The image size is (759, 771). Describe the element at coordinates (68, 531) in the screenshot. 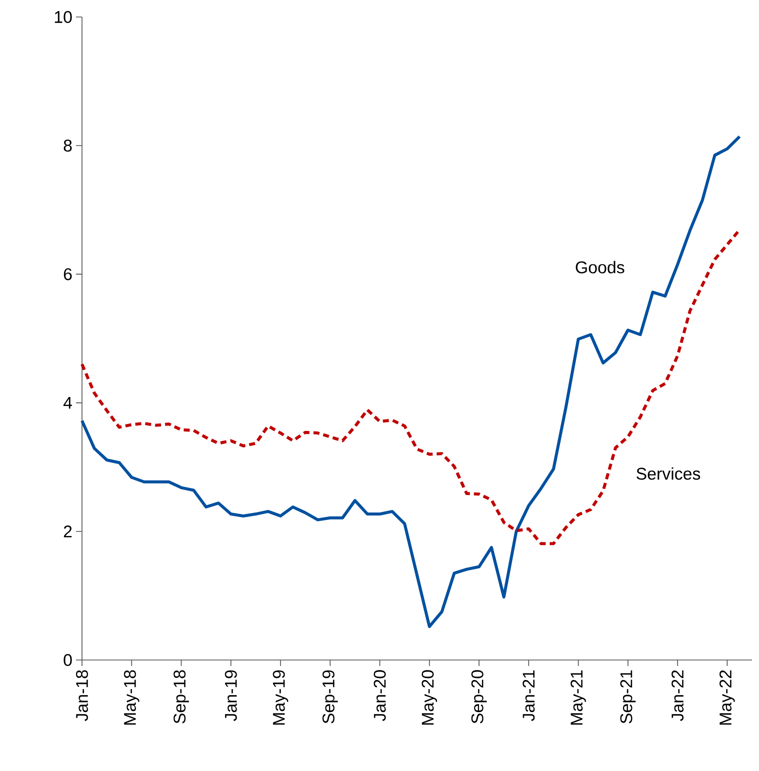

I see `y-tick-label: 2` at that location.